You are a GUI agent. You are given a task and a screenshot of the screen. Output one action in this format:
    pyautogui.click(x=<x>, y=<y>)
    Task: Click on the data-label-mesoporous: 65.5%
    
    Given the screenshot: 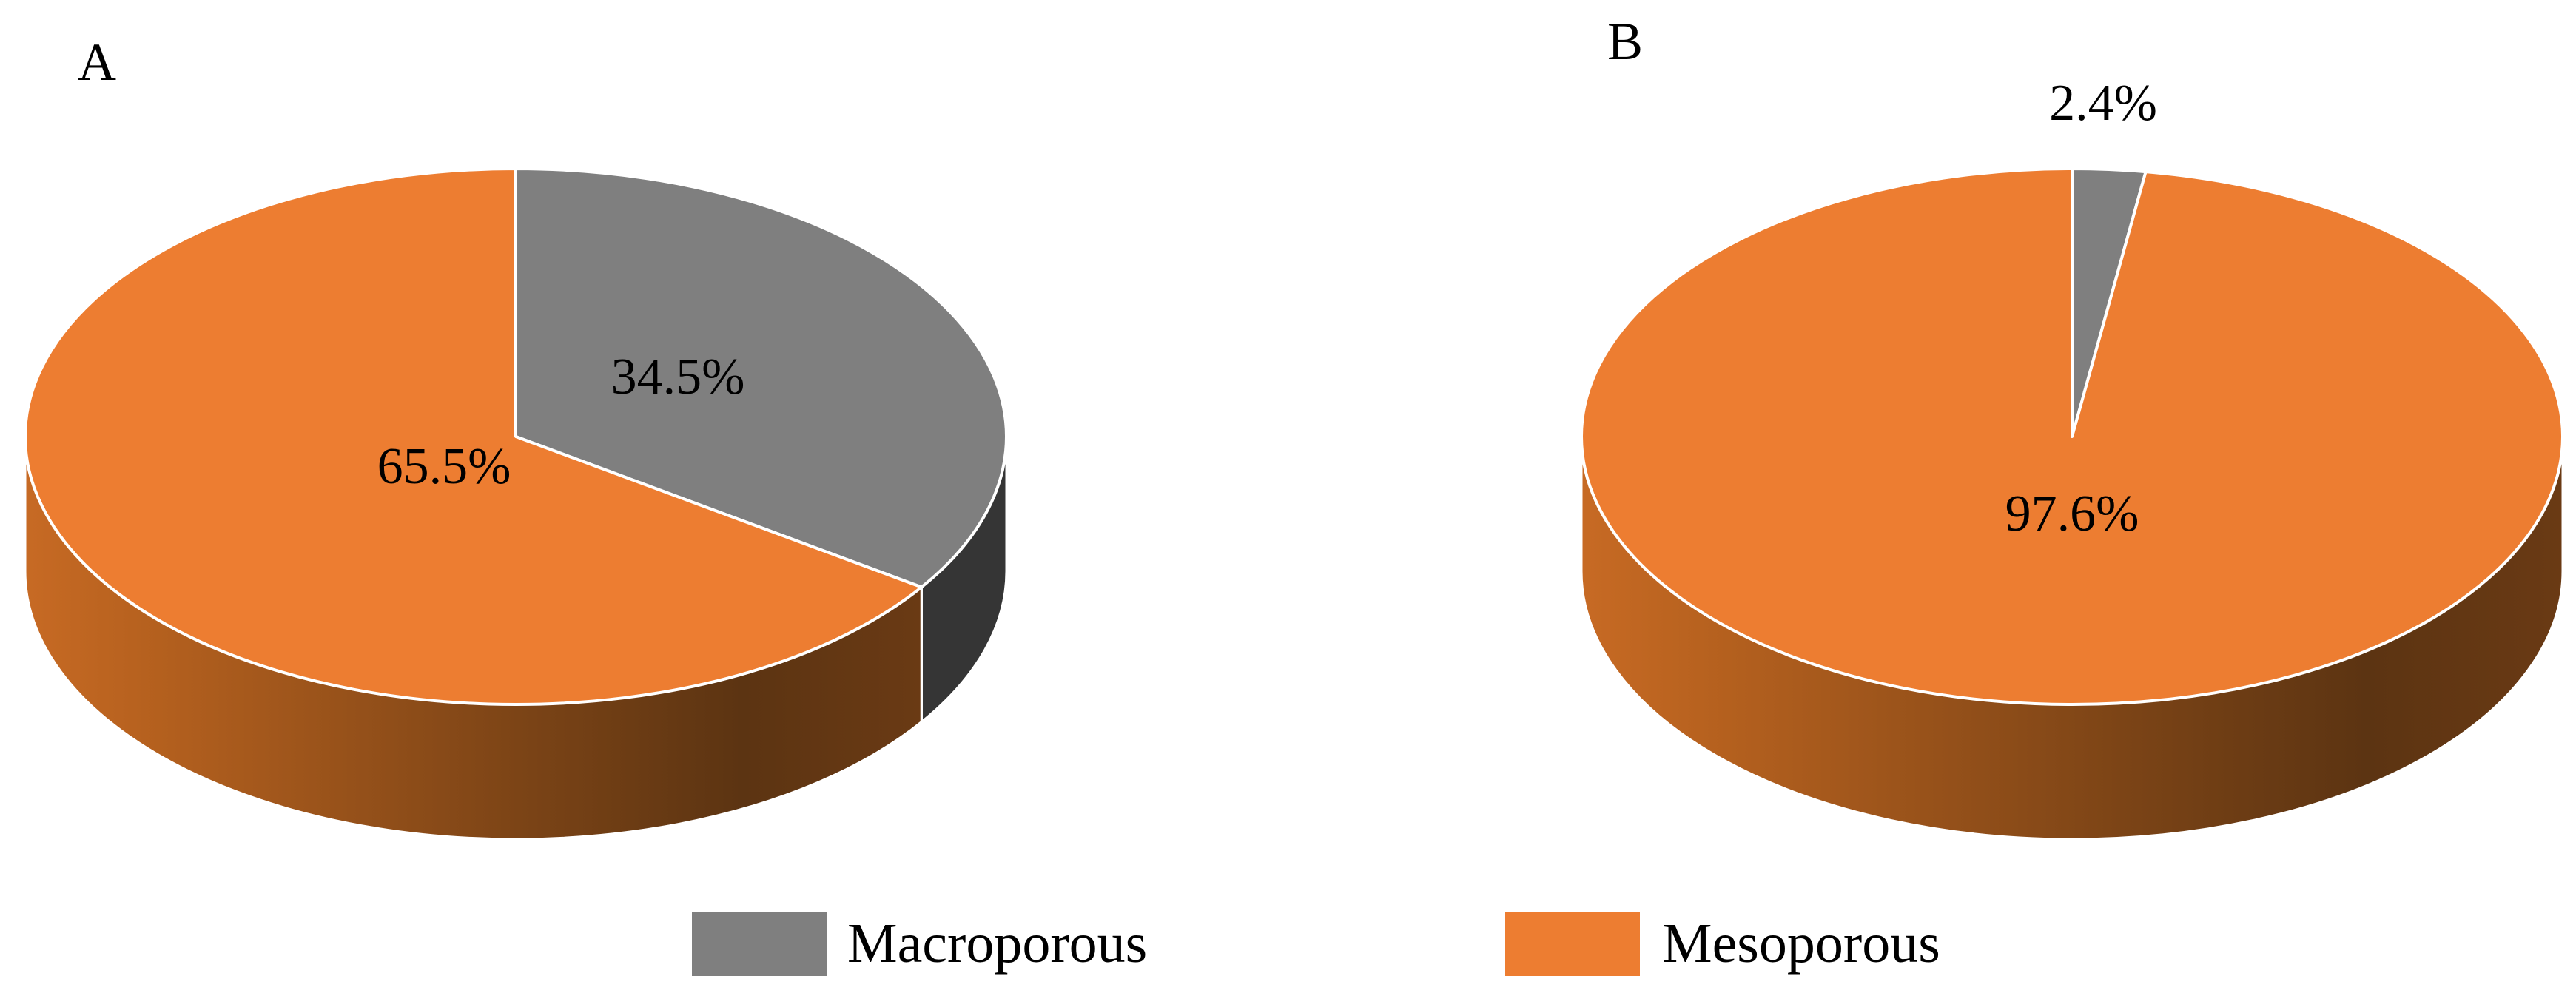 What is the action you would take?
    pyautogui.click(x=444, y=466)
    